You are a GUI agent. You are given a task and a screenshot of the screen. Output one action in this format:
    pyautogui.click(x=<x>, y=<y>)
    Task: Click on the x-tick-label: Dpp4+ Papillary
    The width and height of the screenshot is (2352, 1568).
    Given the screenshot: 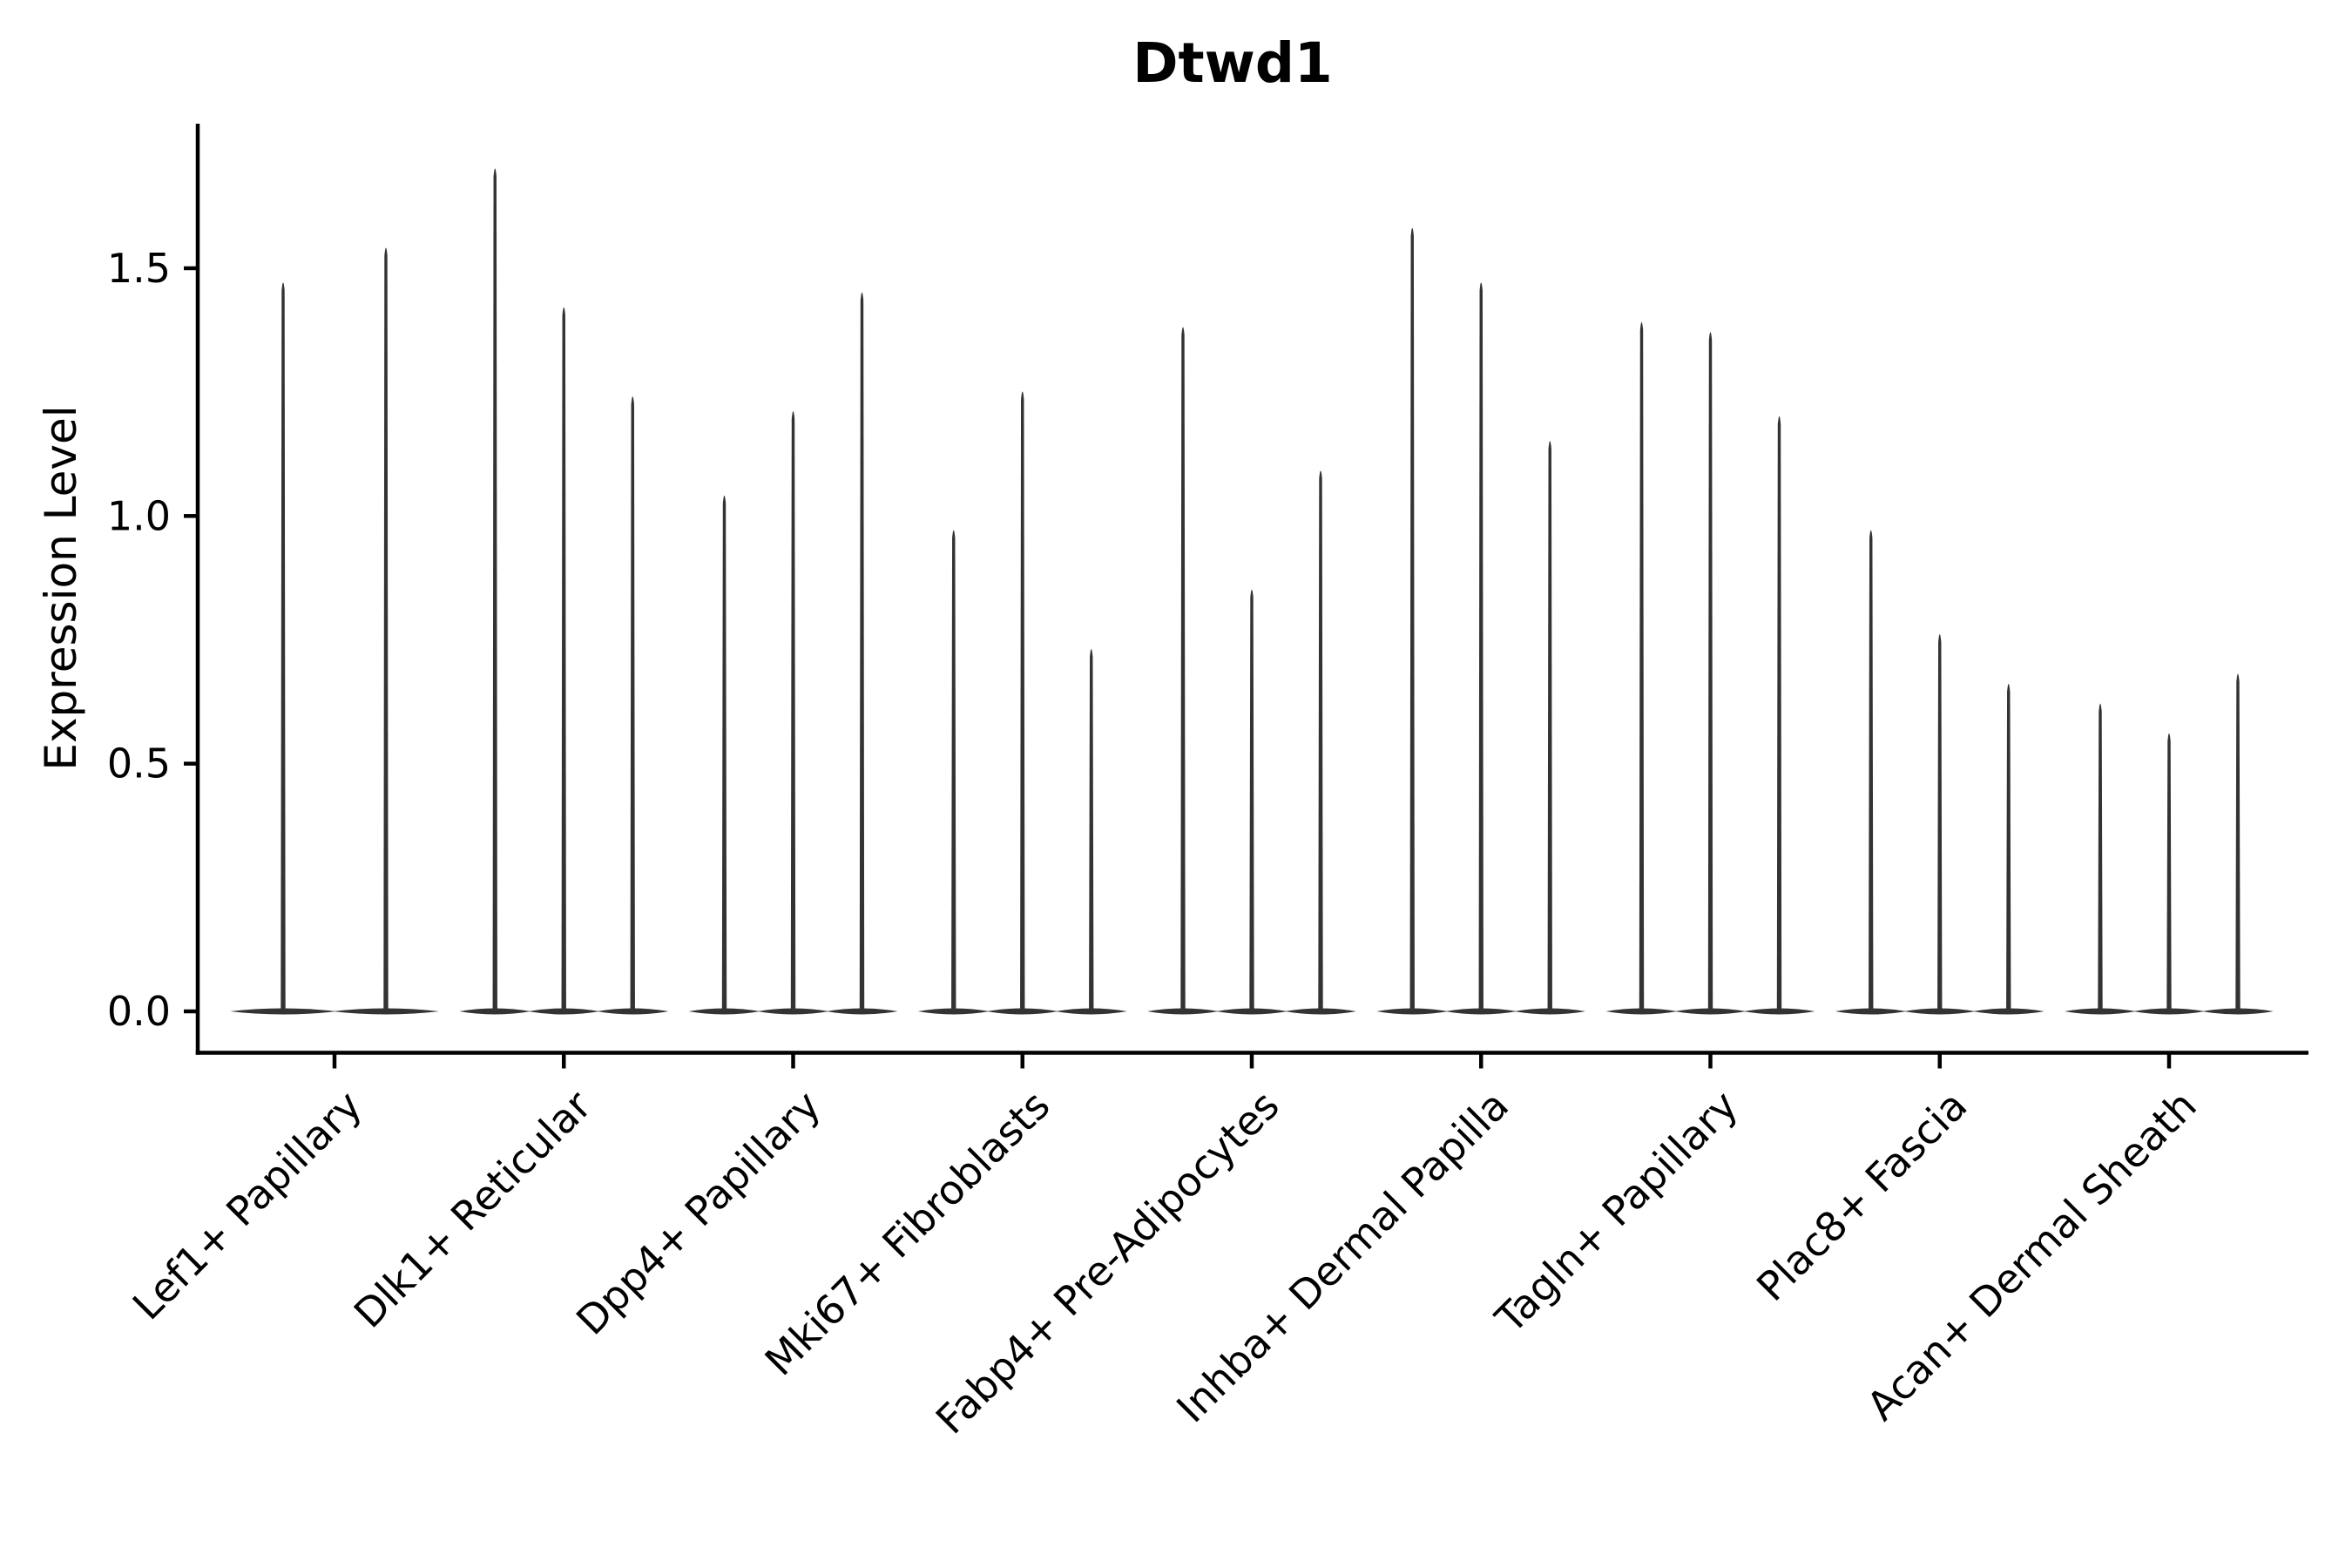 What is the action you would take?
    pyautogui.click(x=698, y=1213)
    